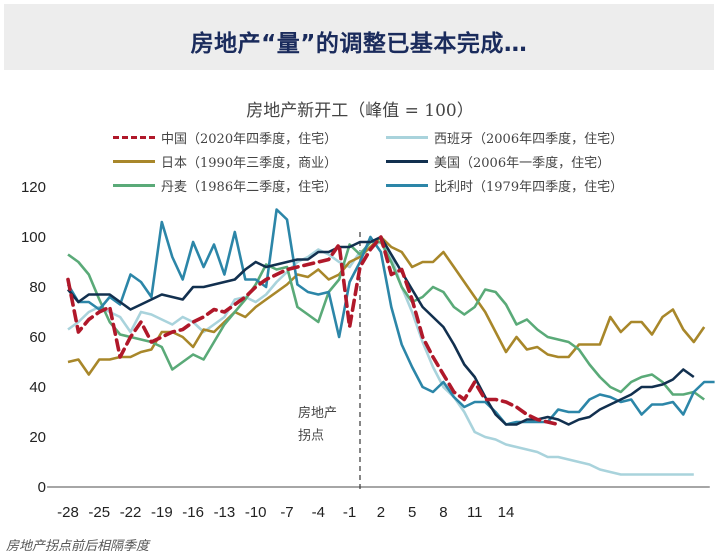 The width and height of the screenshot is (720, 558). Describe the element at coordinates (249, 139) in the screenshot. I see `legend-label-china: 中国（2020年四季度，住宅）` at that location.